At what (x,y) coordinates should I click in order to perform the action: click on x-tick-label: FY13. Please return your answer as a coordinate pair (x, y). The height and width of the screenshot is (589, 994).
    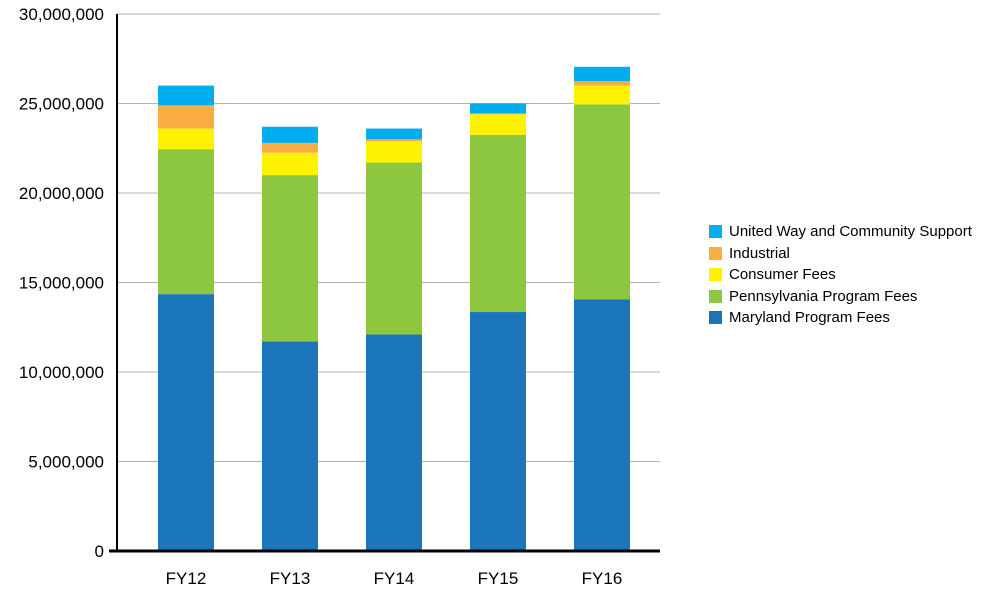
    Looking at the image, I should click on (290, 578).